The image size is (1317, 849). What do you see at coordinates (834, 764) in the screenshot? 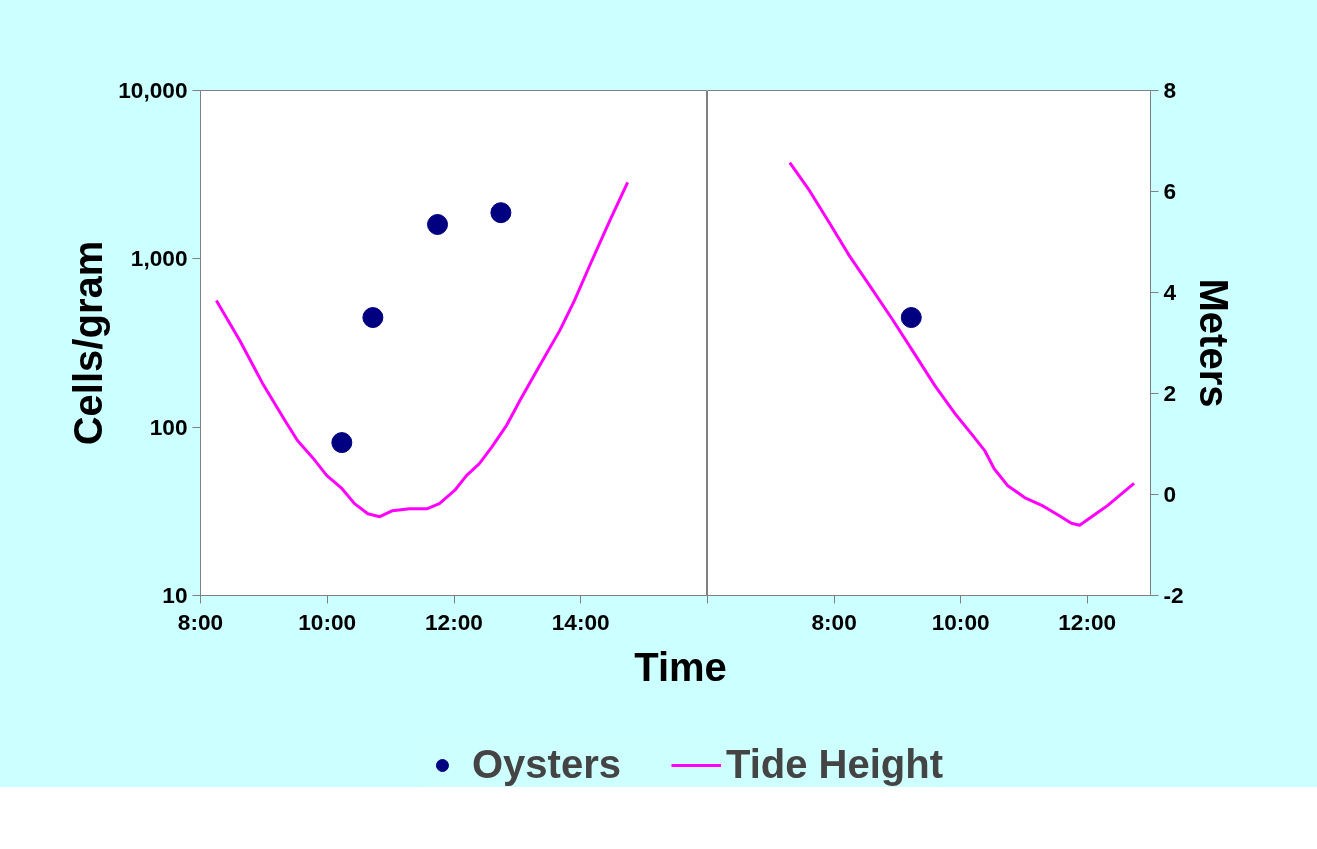
I see `legend-label: Tide Height` at bounding box center [834, 764].